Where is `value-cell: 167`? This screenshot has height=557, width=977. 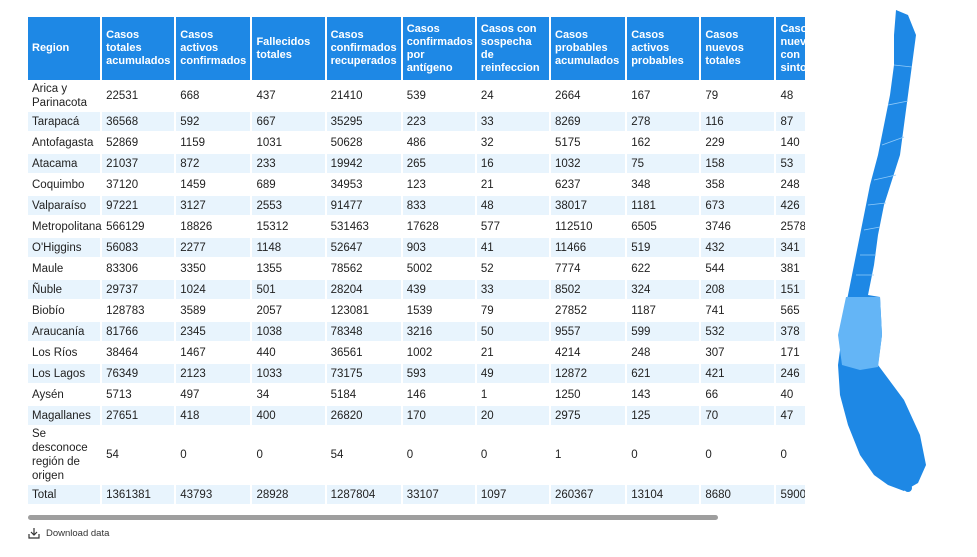 value-cell: 167 is located at coordinates (664, 96).